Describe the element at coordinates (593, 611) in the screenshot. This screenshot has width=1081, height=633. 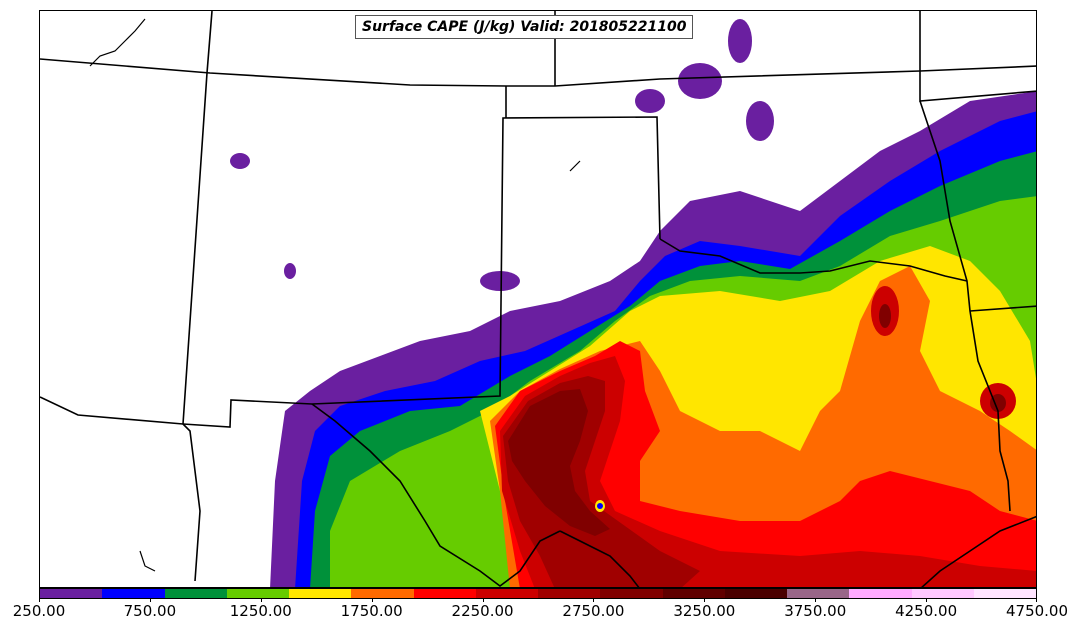
I see `colorbar-tick-label: 2750.00` at that location.